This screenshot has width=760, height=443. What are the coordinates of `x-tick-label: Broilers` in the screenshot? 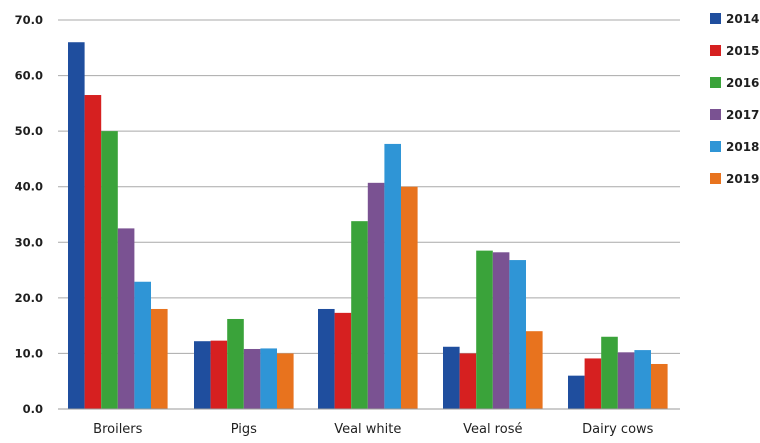 It's located at (117, 429).